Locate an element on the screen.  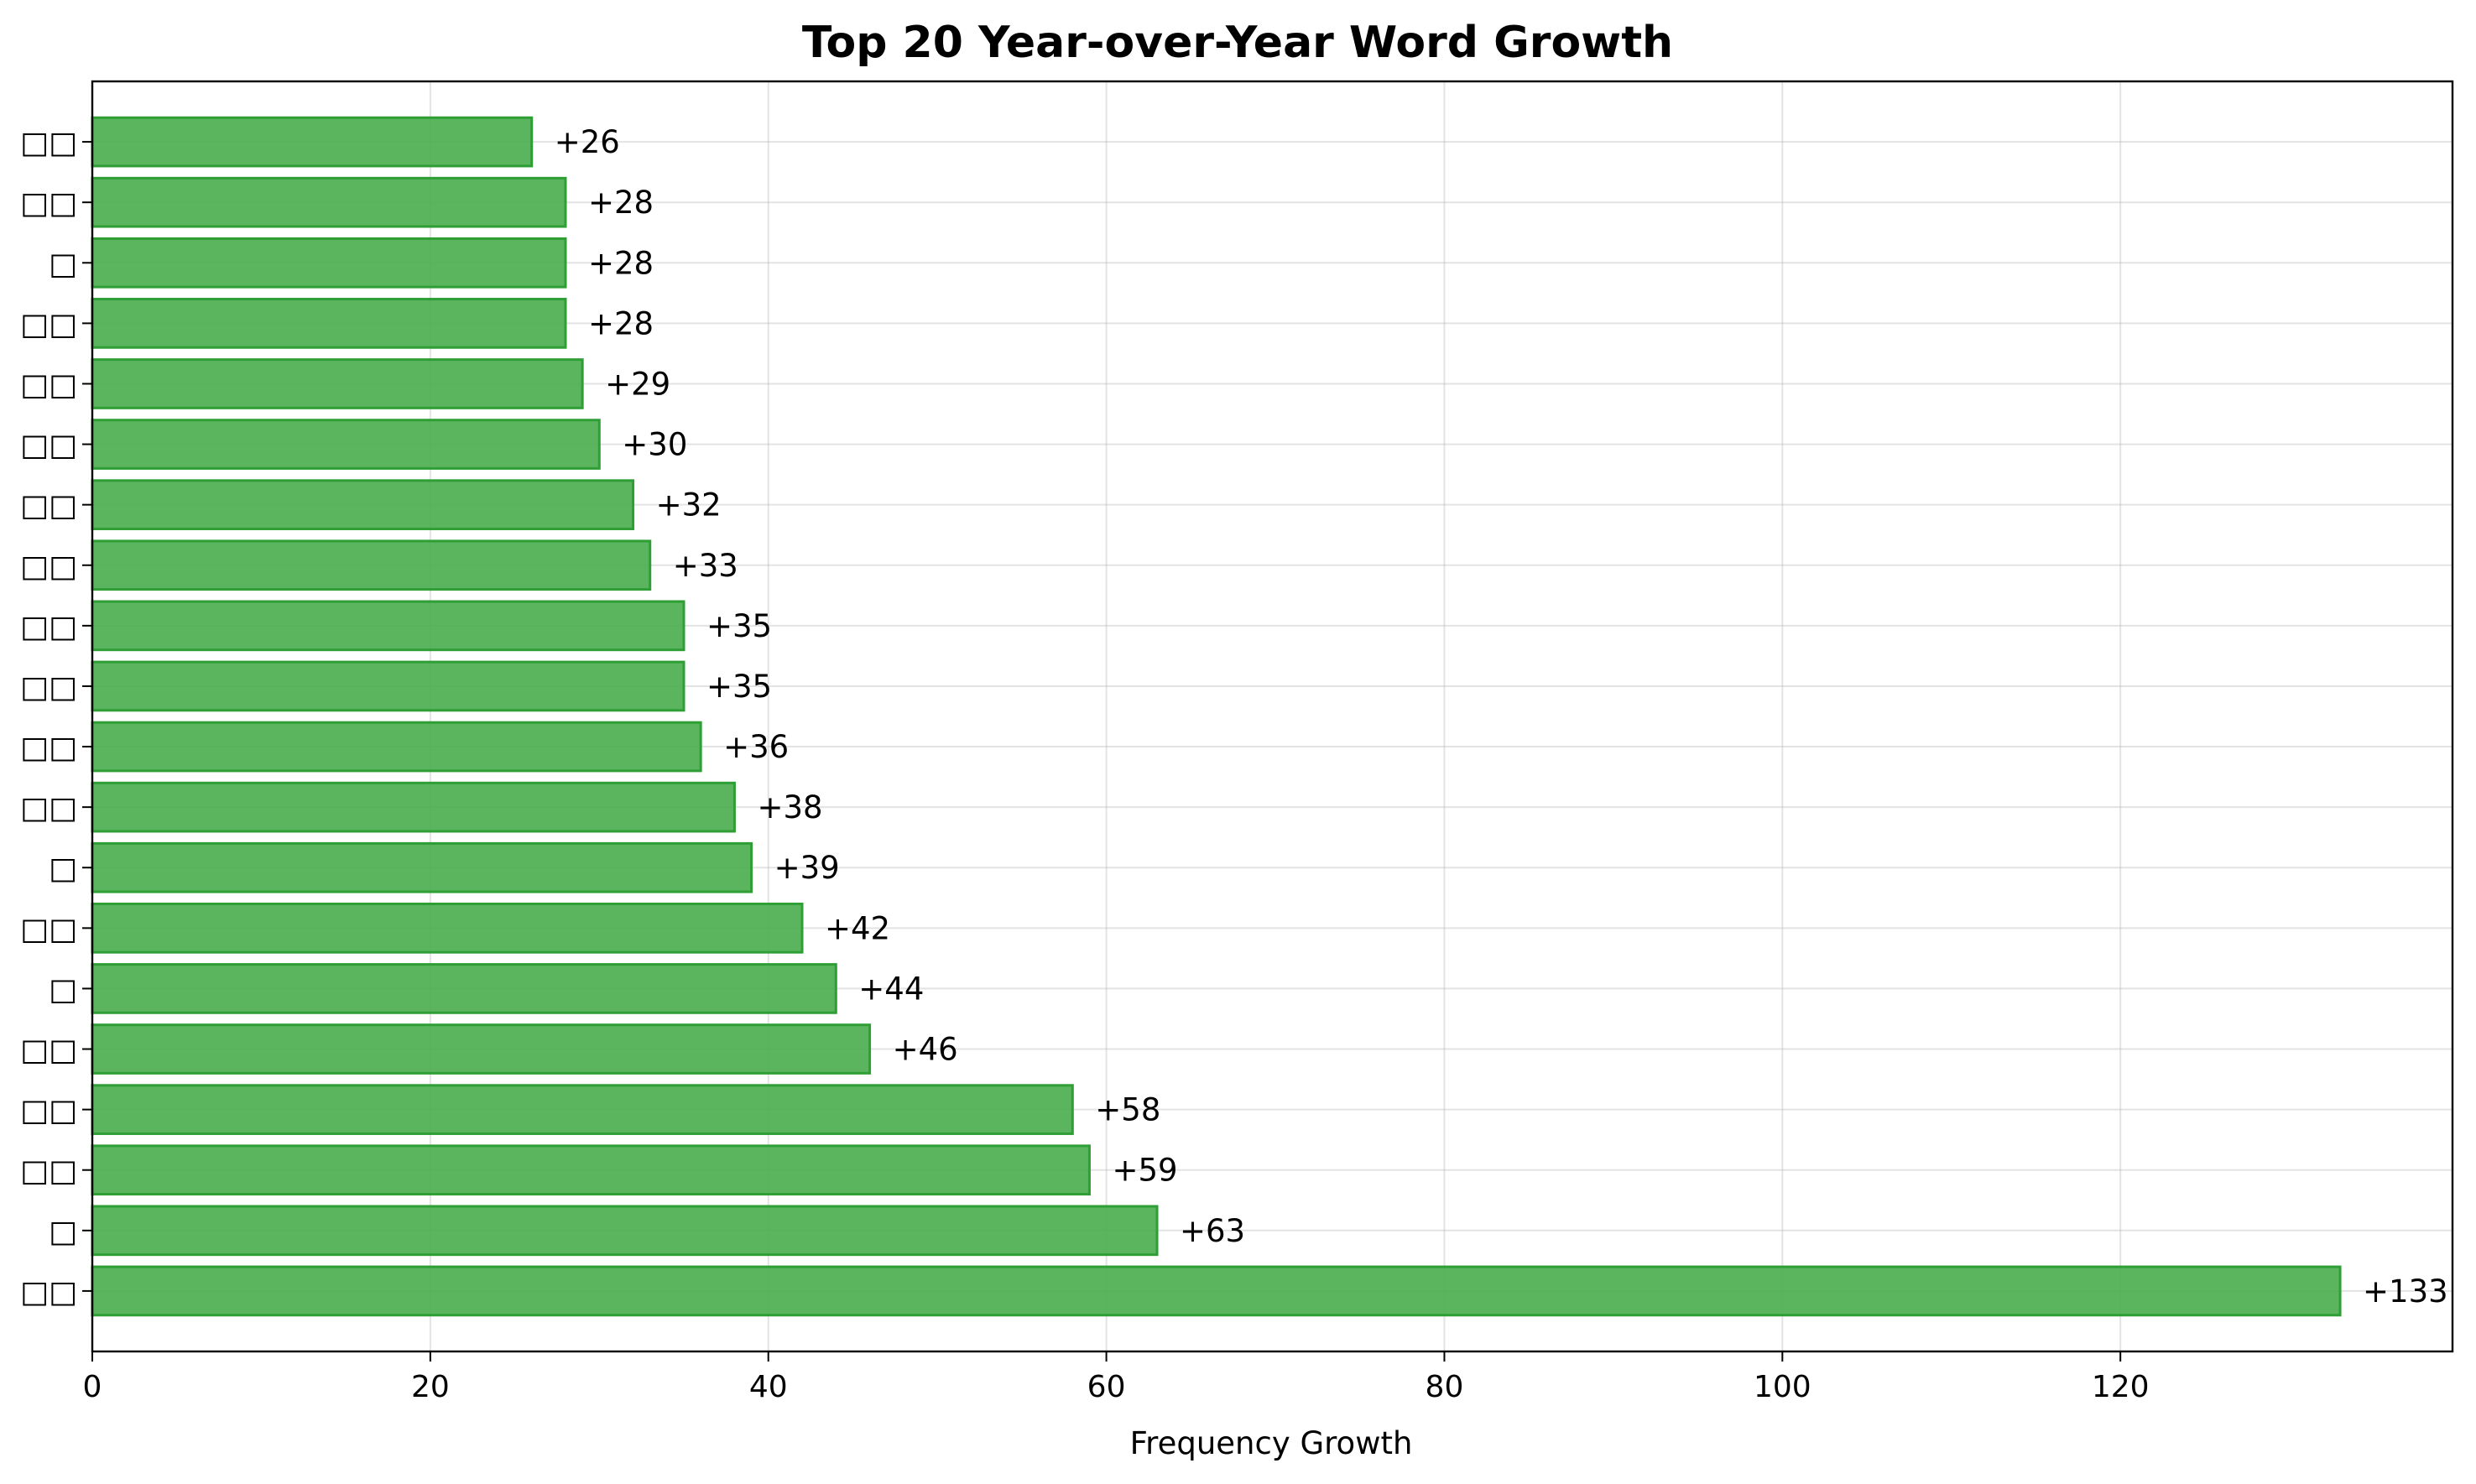
bar-value-label: +59 is located at coordinates (1144, 1171).